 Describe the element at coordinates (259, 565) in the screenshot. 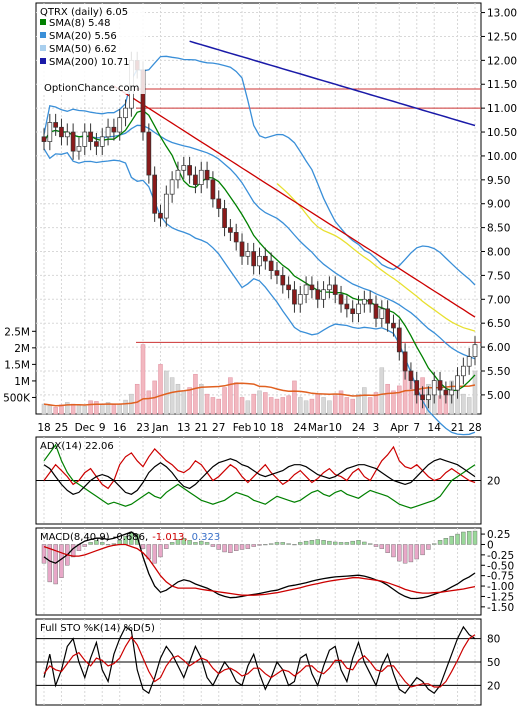

I see `macd-lines` at that location.